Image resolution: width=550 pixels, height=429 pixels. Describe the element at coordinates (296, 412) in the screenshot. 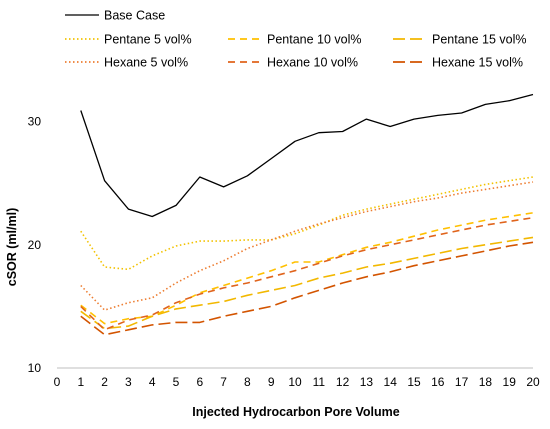

I see `x-axis-title: Injected Hydrocarbon Pore Volume` at that location.